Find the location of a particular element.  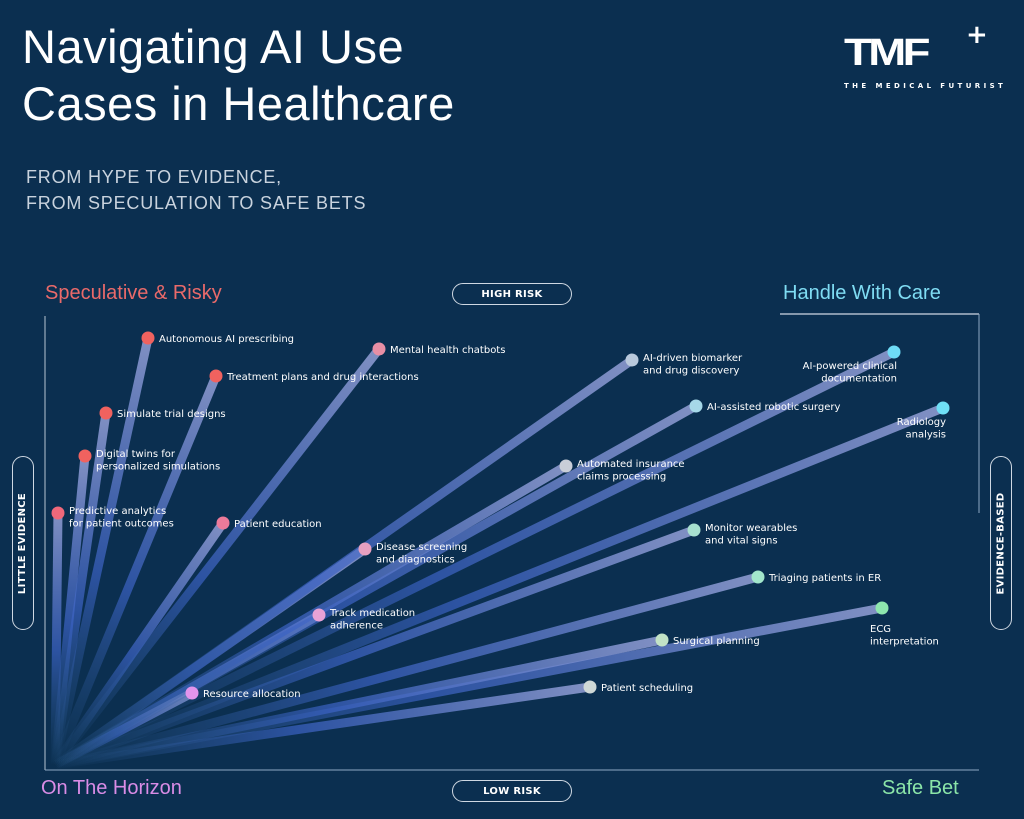

use-case-label-line: personalized simulations is located at coordinates (158, 467).